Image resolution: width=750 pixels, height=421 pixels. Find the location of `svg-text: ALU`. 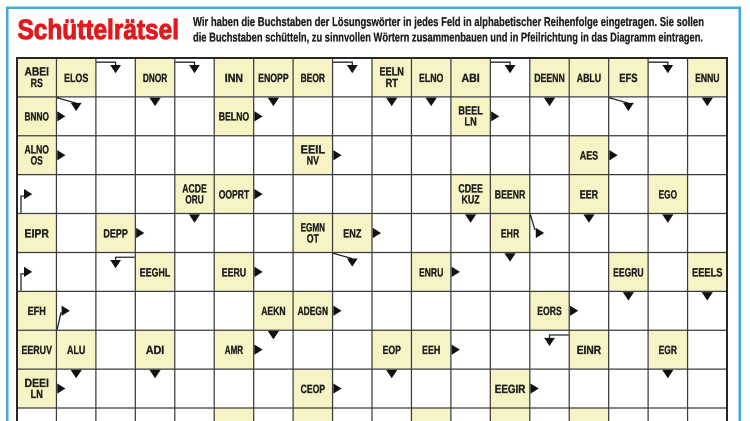

svg-text: ALU is located at coordinates (76, 350).